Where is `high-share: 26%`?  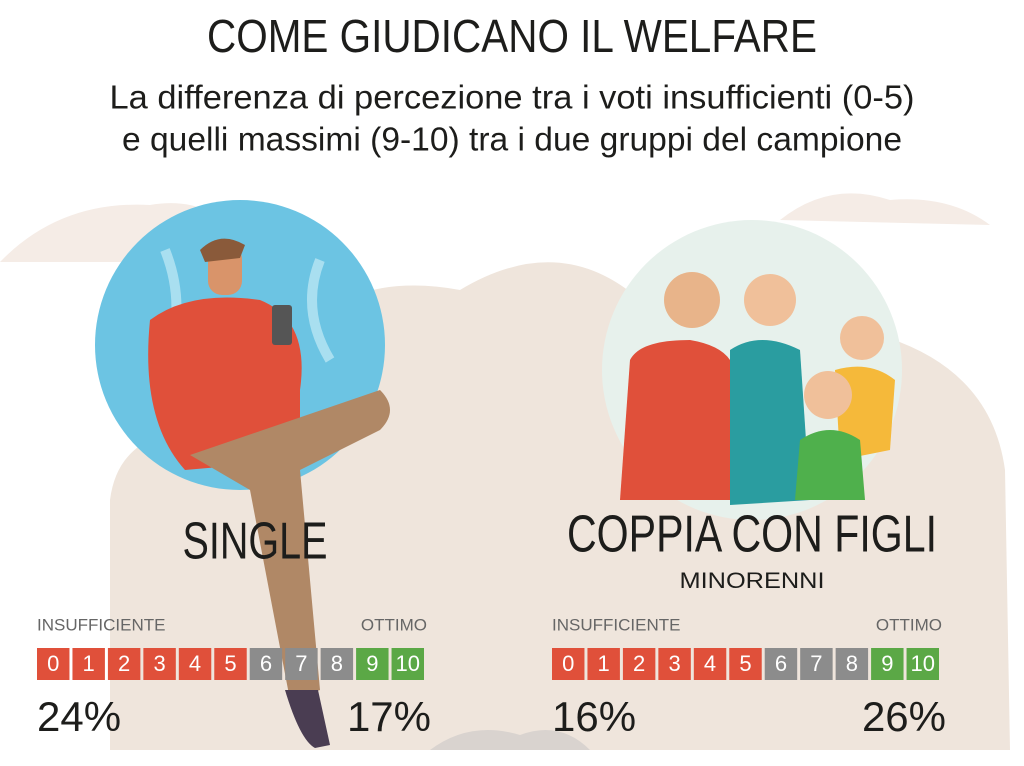
high-share: 26% is located at coordinates (904, 716).